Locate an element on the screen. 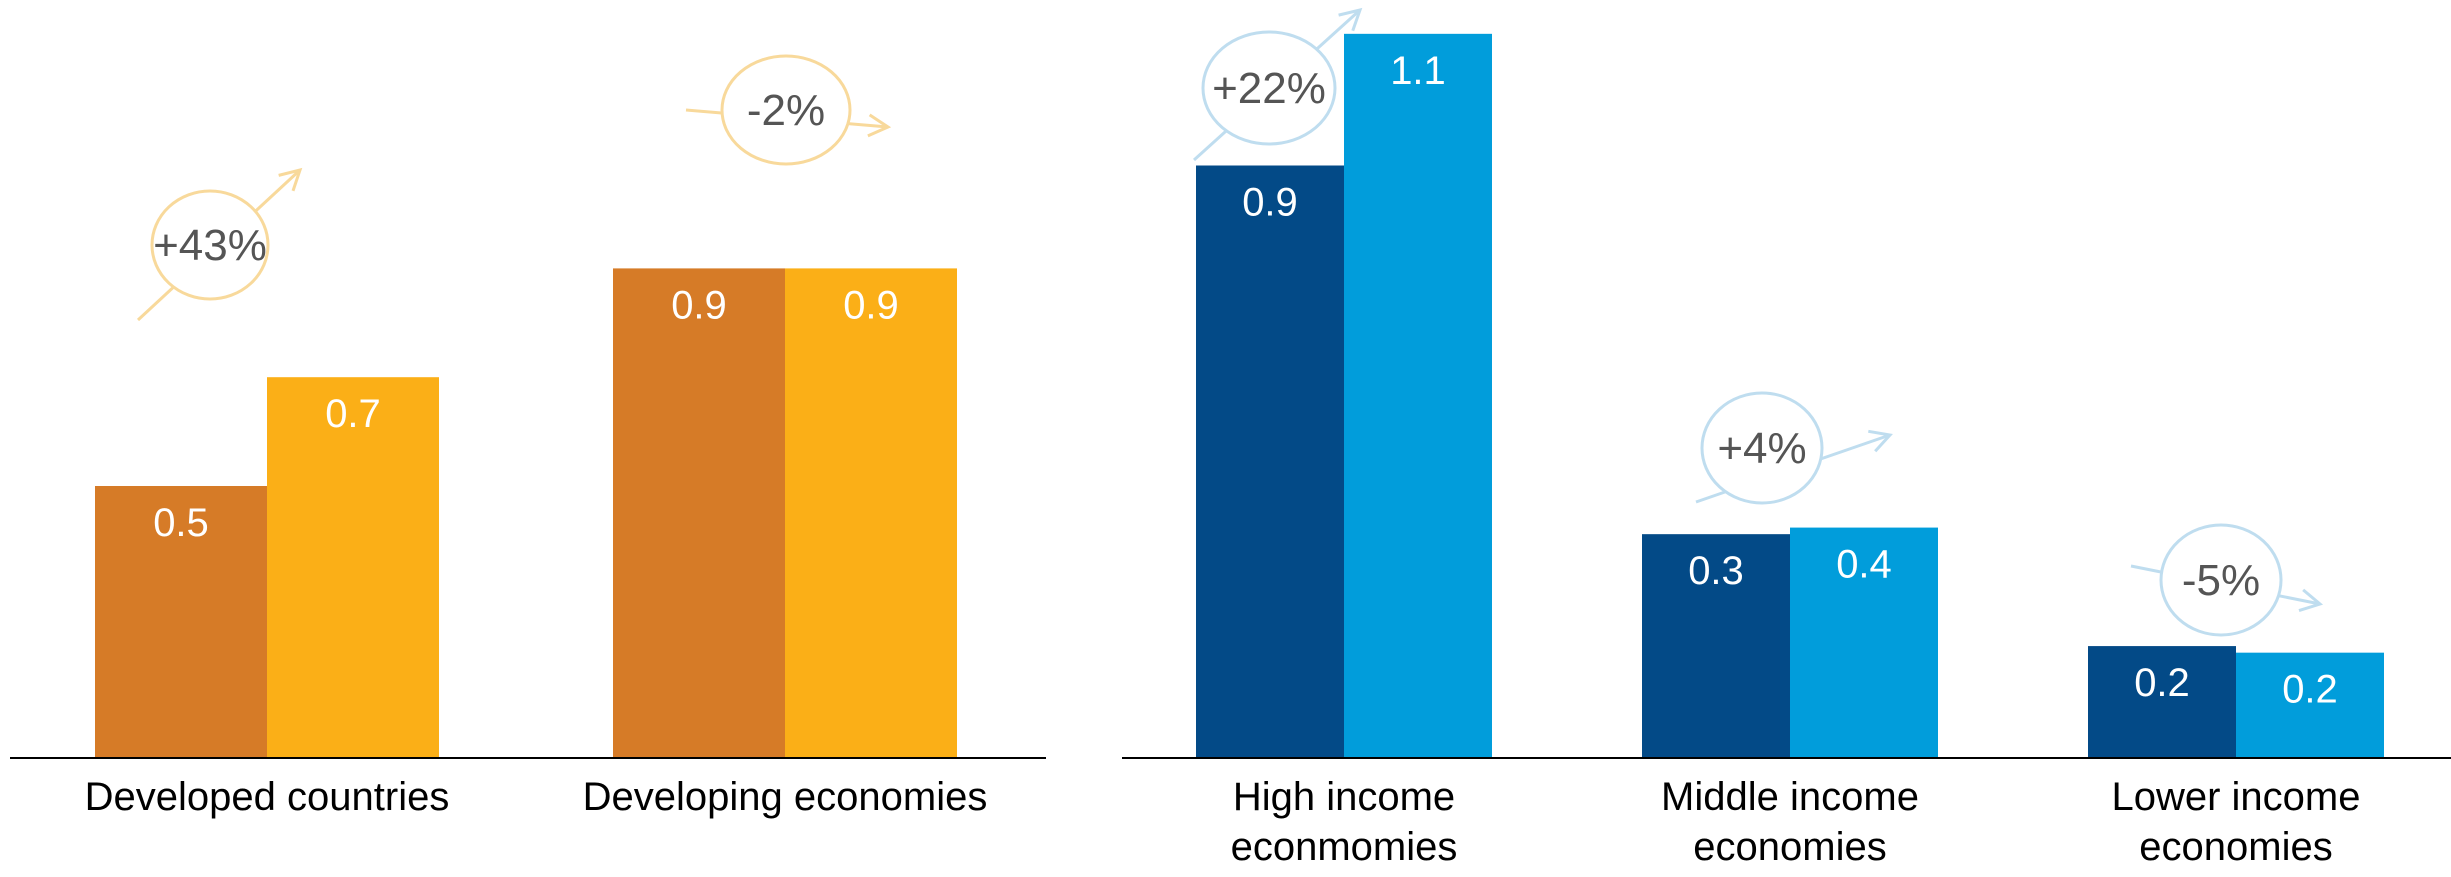 Image resolution: width=2451 pixels, height=877 pixels. change-callout-lower-income-economies: -5% is located at coordinates (2227, 580).